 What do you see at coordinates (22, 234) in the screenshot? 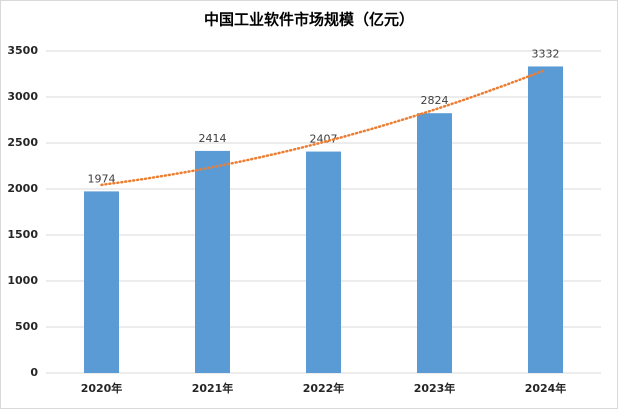
I see `y-tick-label: 1500` at bounding box center [22, 234].